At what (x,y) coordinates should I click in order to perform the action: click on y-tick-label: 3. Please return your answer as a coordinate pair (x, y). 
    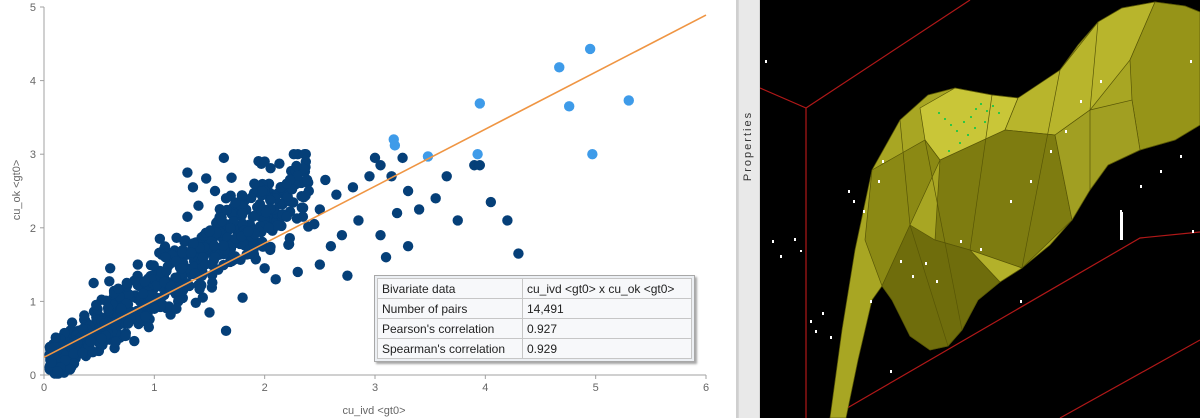
    Looking at the image, I should click on (33, 155).